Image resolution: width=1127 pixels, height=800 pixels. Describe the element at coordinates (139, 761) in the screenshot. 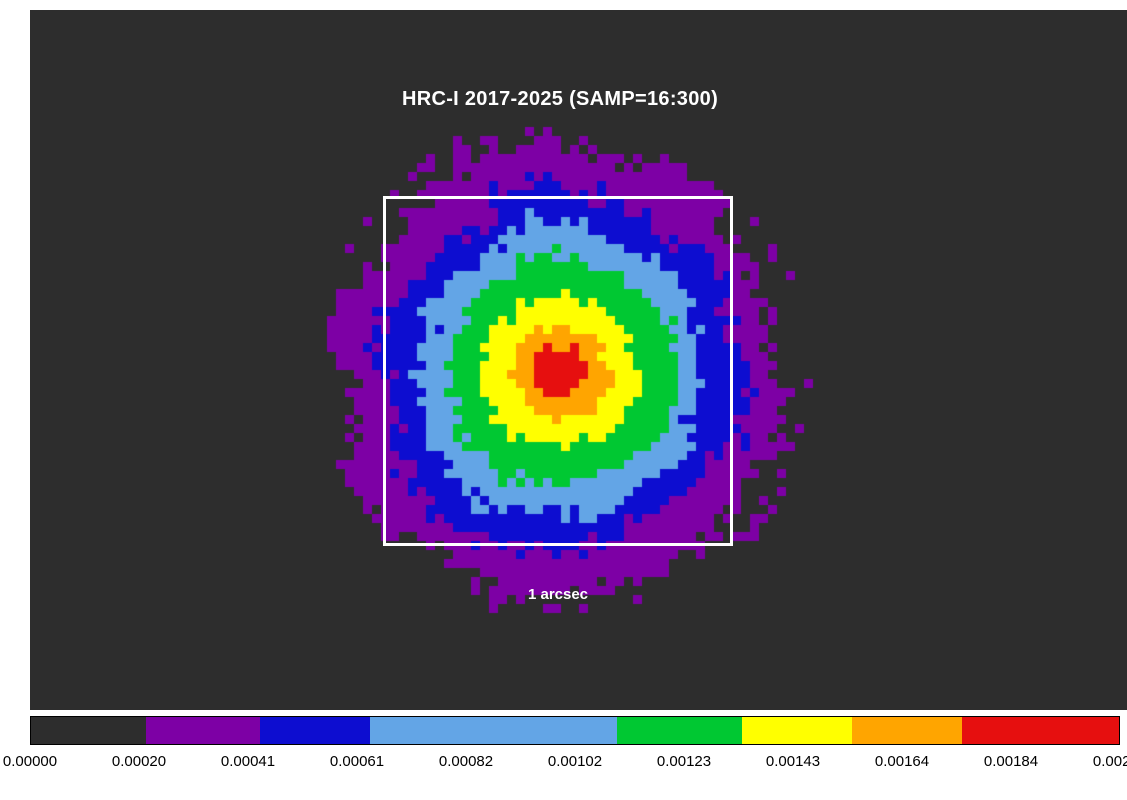

I see `colorbar-tick-label: 0.00020` at that location.